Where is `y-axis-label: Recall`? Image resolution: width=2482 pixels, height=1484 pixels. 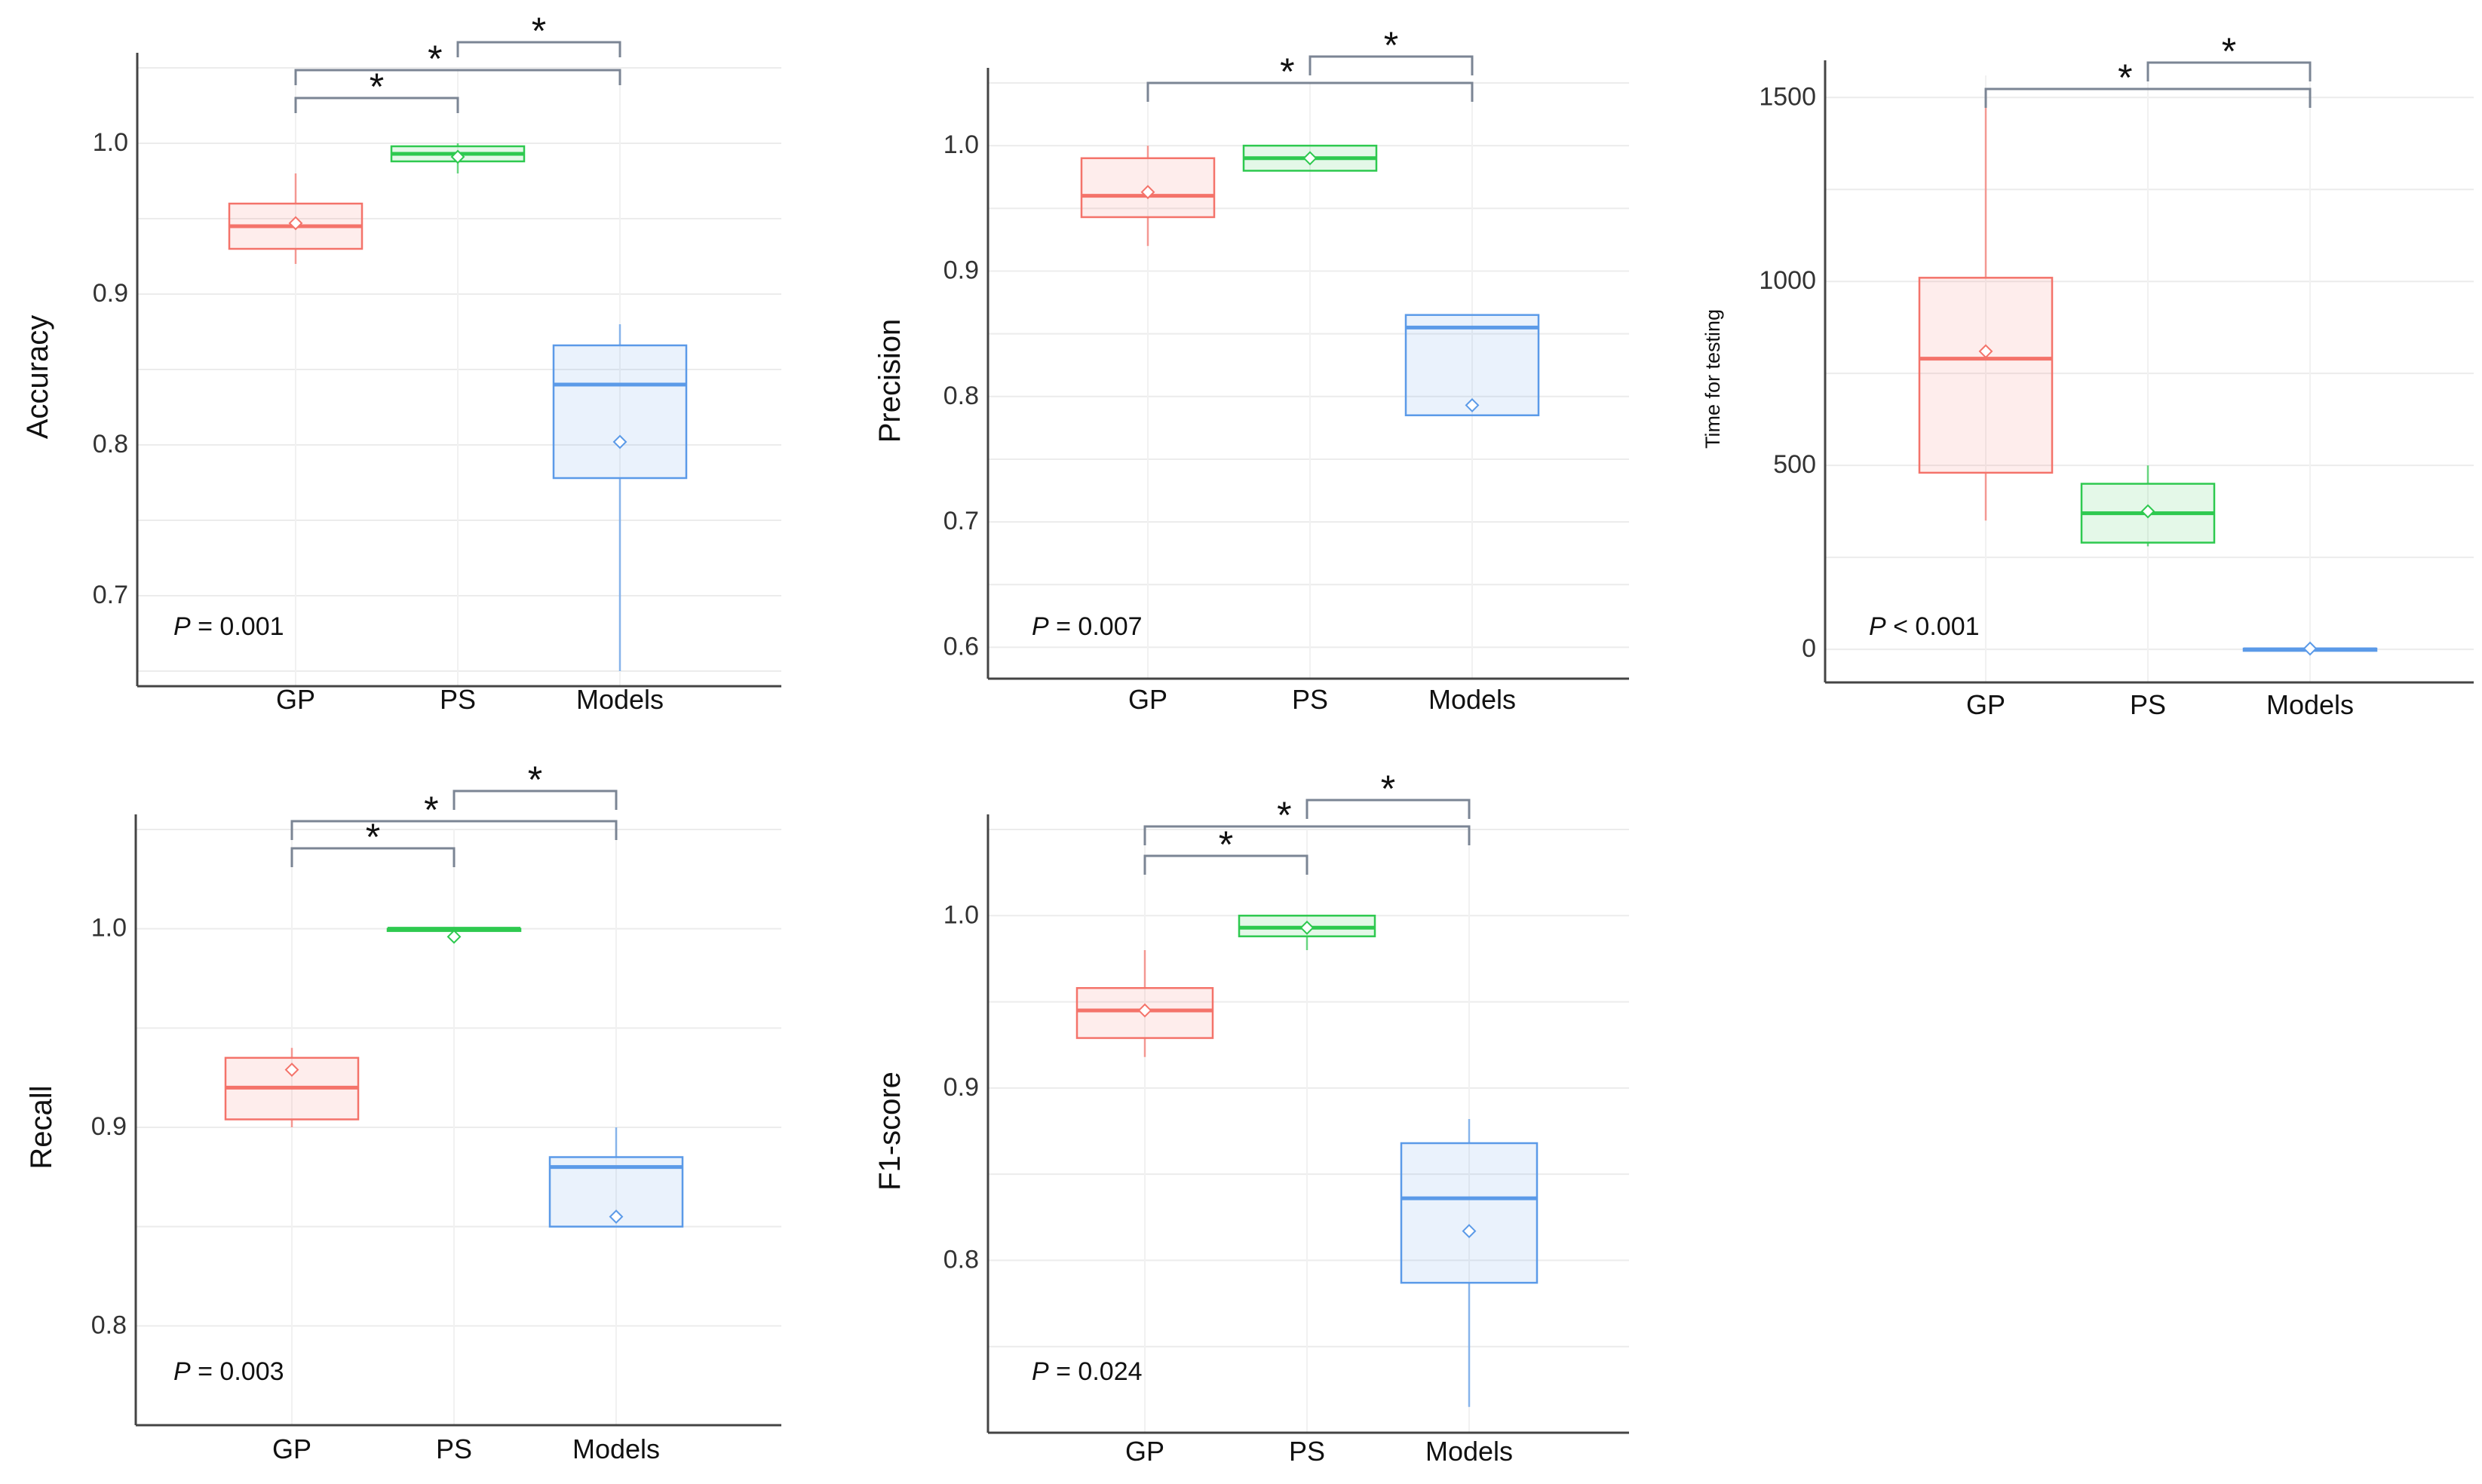 y-axis-label: Recall is located at coordinates (41, 1127).